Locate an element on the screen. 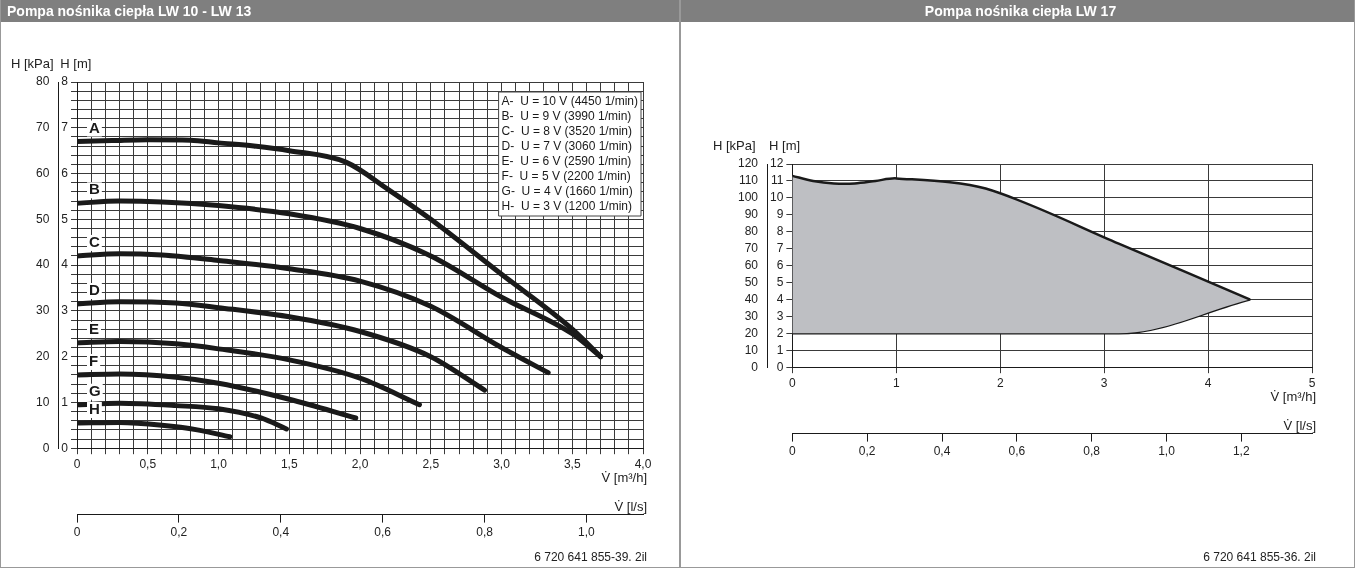 This screenshot has height=568, width=1355. series-label: B is located at coordinates (95, 189).